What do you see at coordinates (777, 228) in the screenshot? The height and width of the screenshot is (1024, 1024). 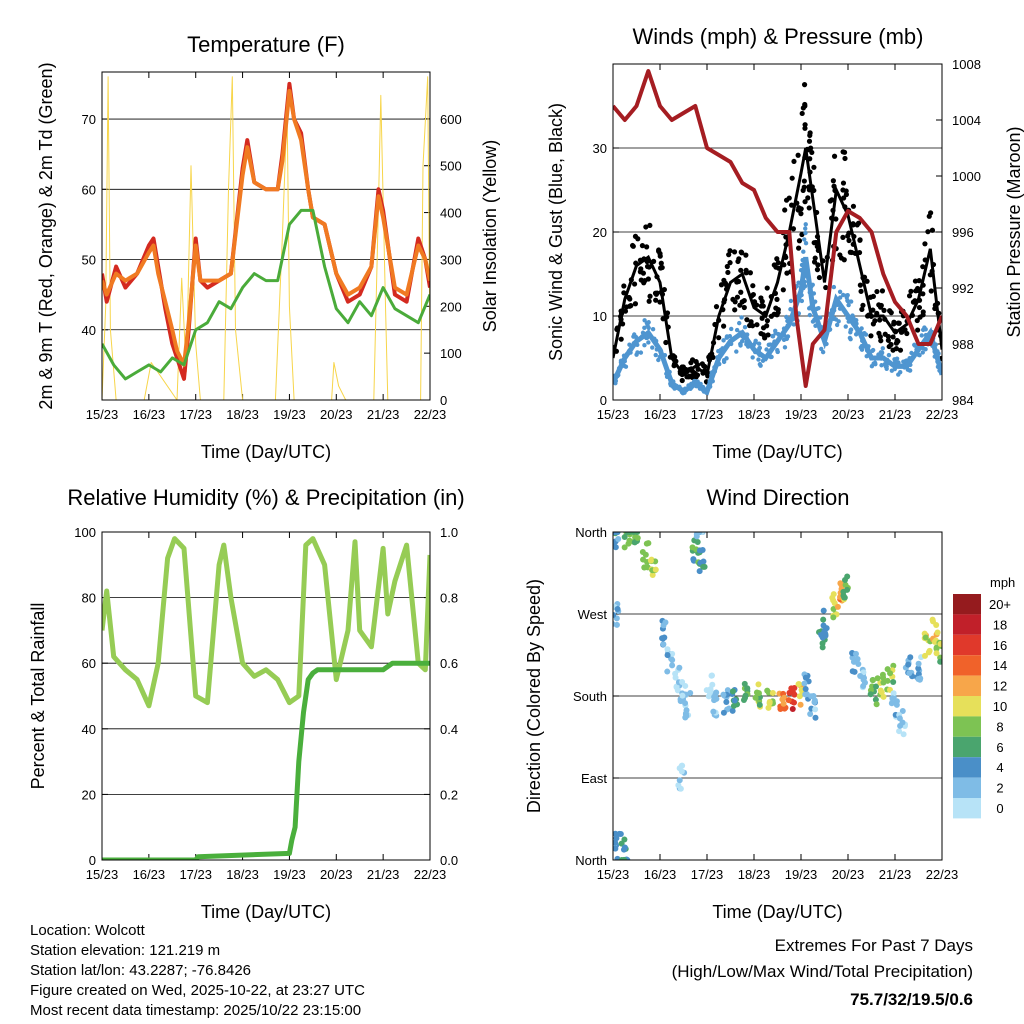 I see `station-pressure-line` at bounding box center [777, 228].